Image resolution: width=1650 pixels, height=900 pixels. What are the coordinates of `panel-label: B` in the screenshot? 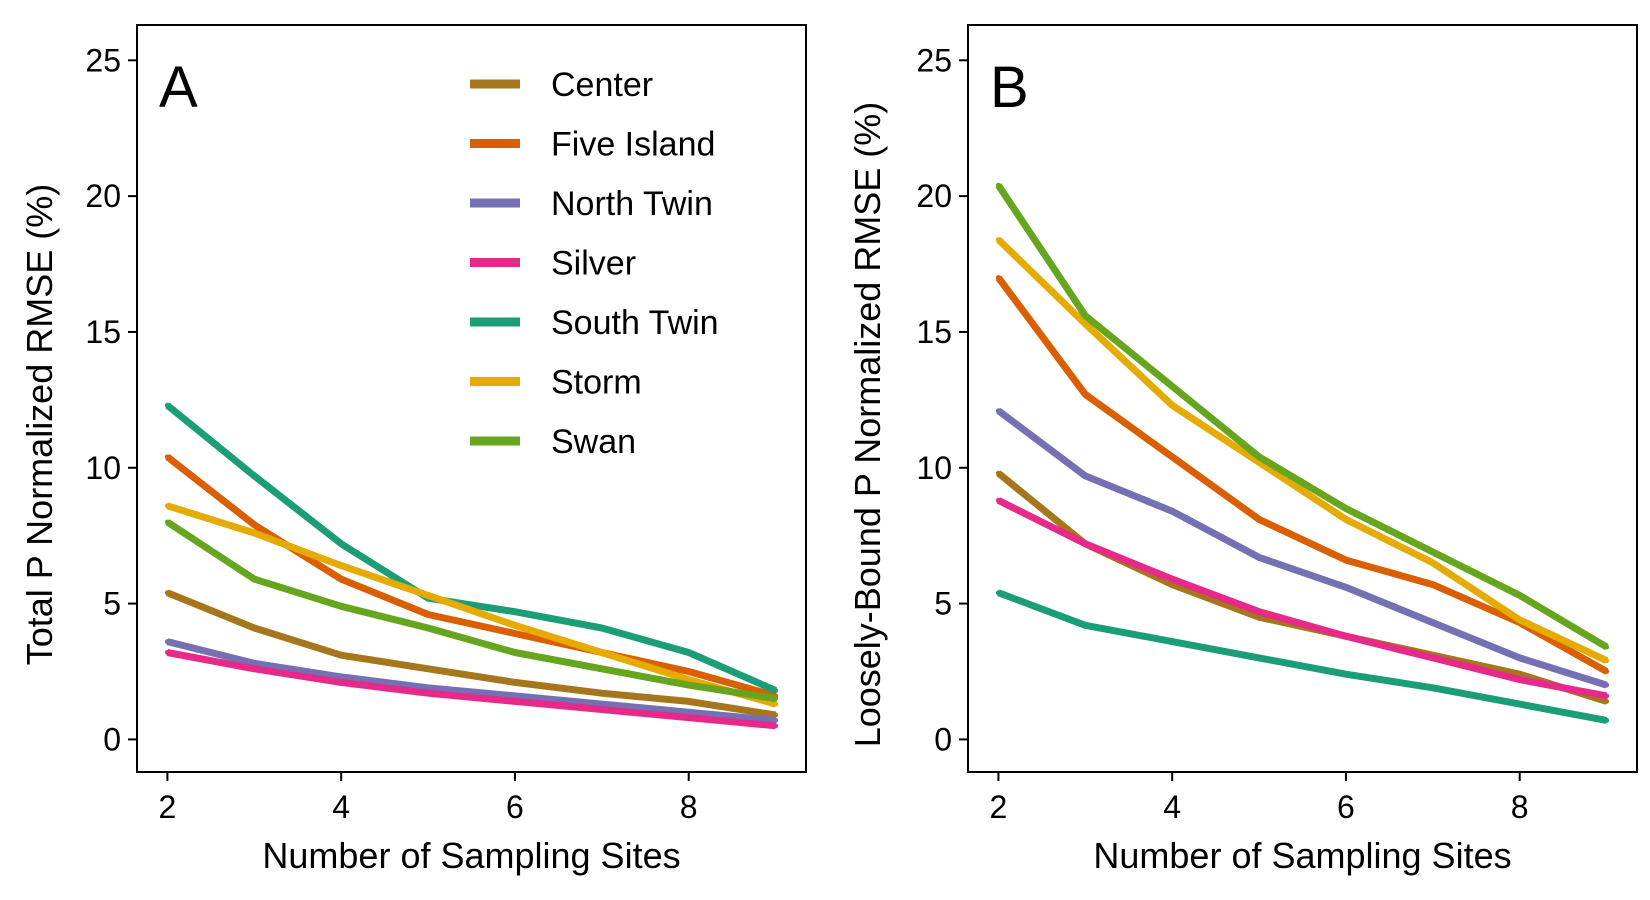 It's located at (1009, 87).